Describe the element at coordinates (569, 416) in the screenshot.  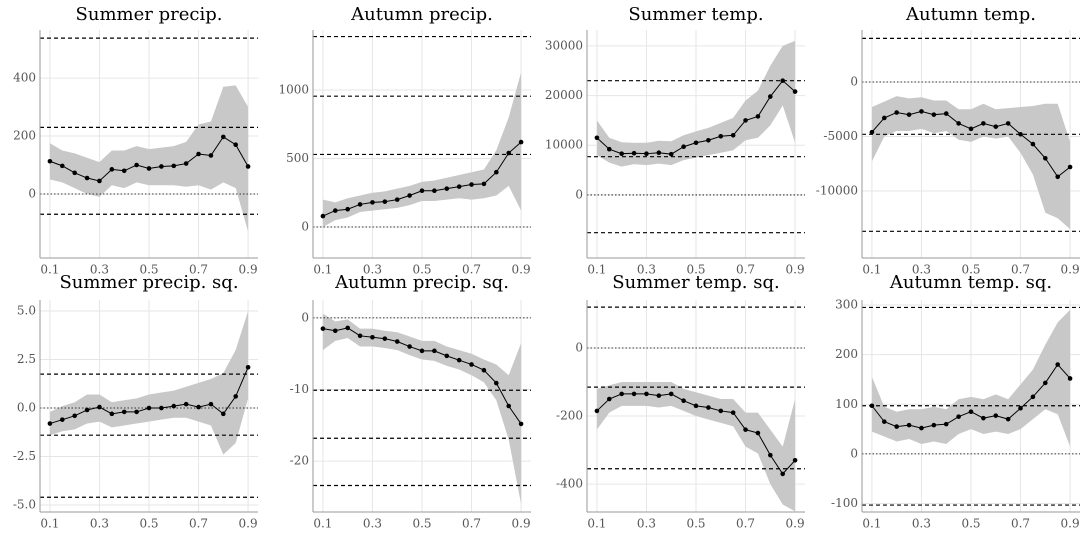
I see `y-tick-label: -200` at that location.